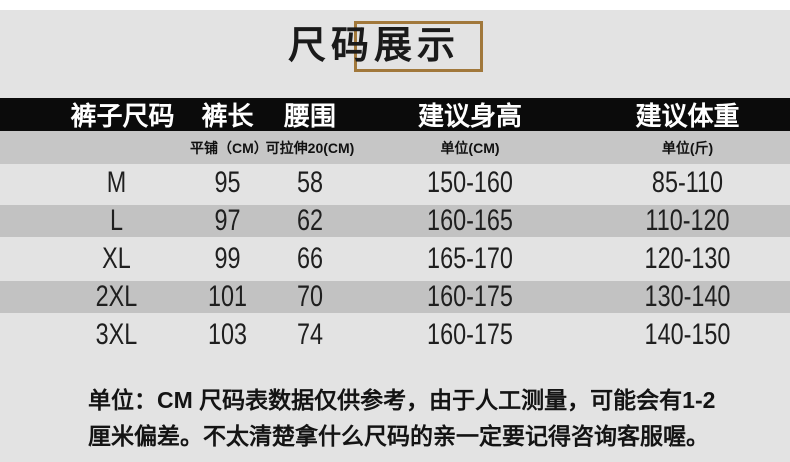  Describe the element at coordinates (687, 296) in the screenshot. I see `cell-weight: 130-140` at that location.